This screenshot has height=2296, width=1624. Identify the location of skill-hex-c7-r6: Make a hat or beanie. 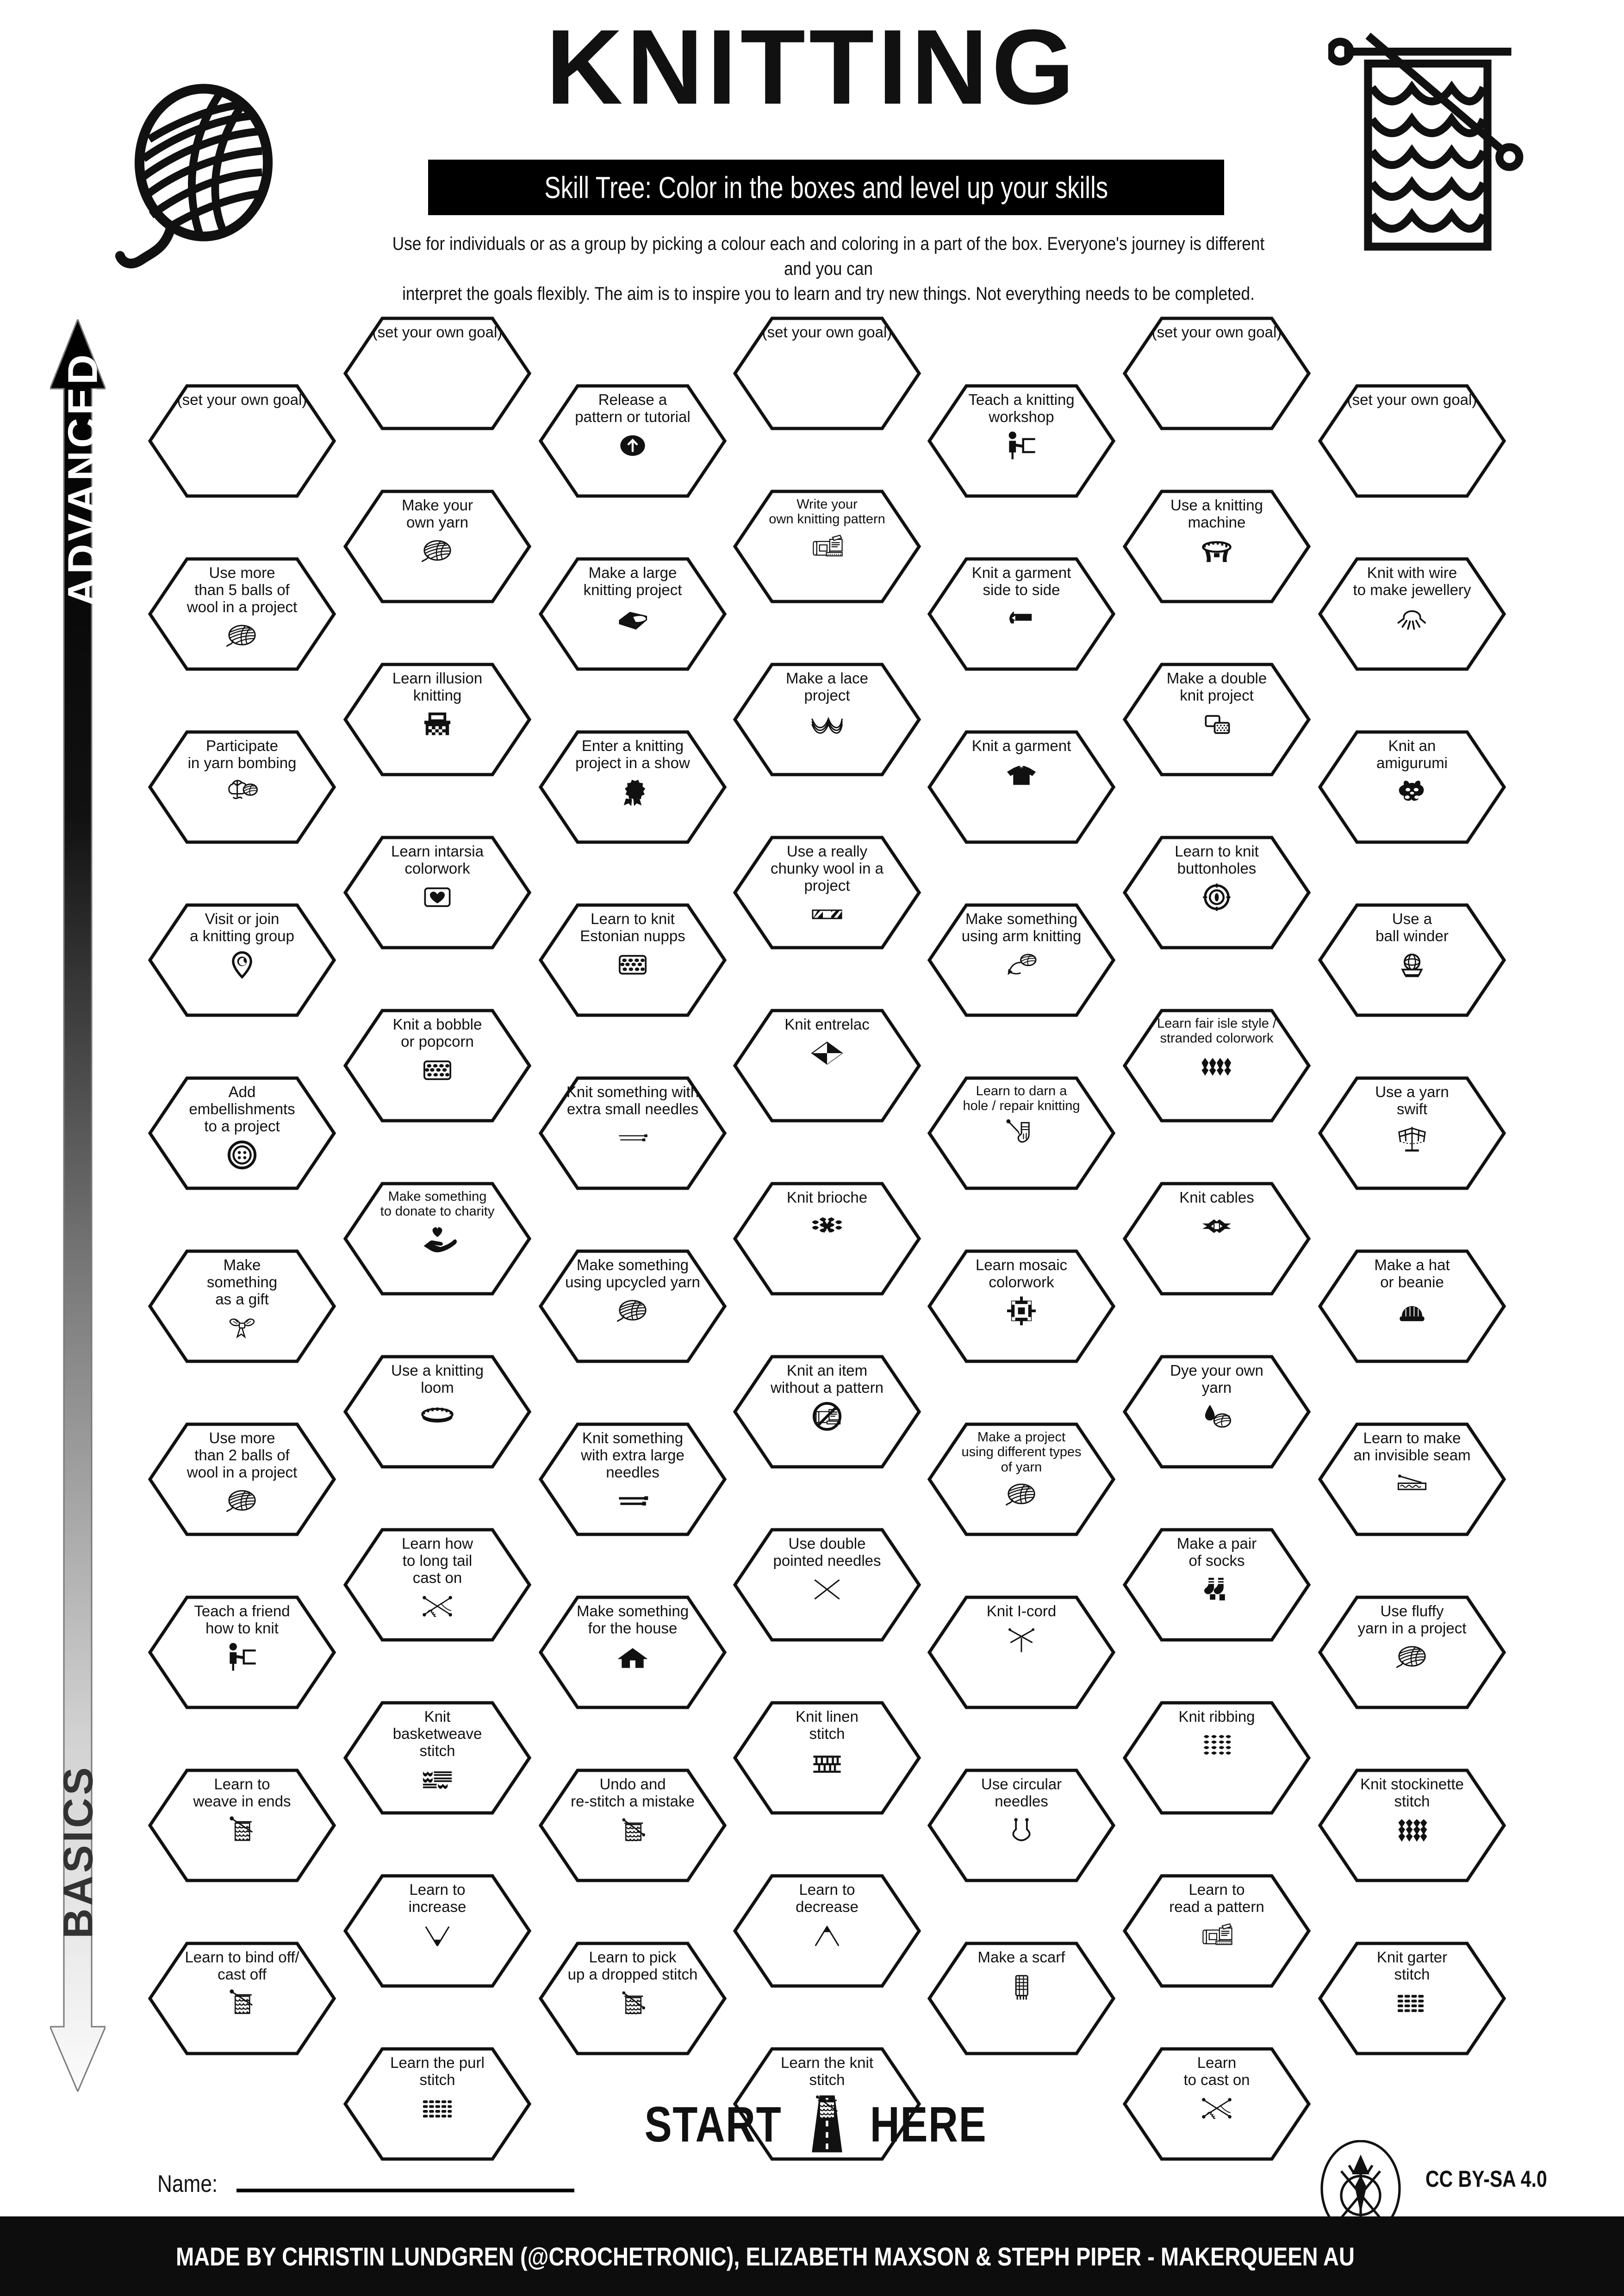
(1412, 1306).